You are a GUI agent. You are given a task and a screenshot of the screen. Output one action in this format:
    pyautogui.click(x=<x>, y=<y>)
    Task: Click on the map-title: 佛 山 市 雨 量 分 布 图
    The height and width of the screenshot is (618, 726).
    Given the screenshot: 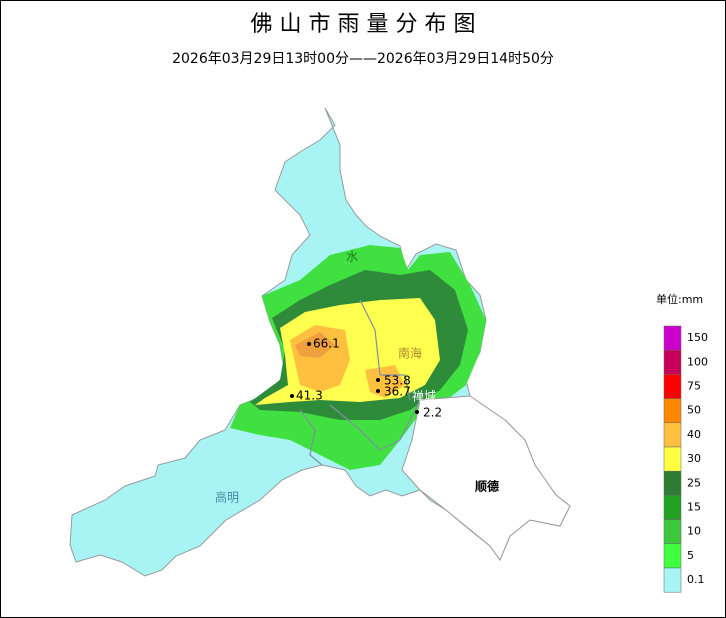 What is the action you would take?
    pyautogui.click(x=363, y=24)
    